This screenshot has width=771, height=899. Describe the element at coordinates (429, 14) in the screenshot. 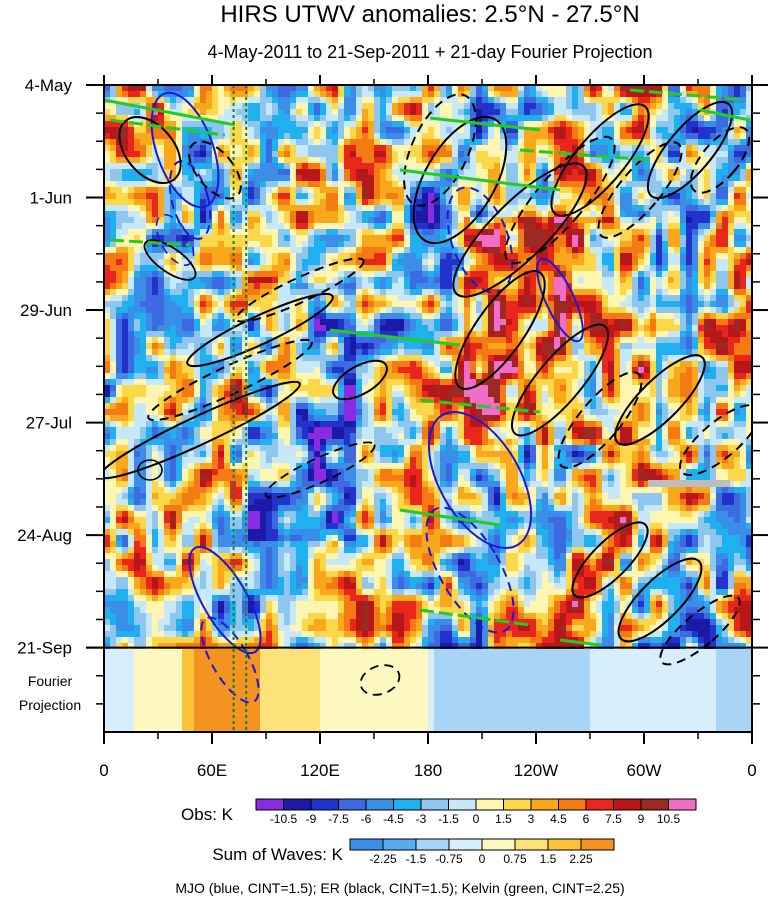

I see `chart-title: HIRS UTWV anomalies: 2.5°N - 27.5°N` at that location.